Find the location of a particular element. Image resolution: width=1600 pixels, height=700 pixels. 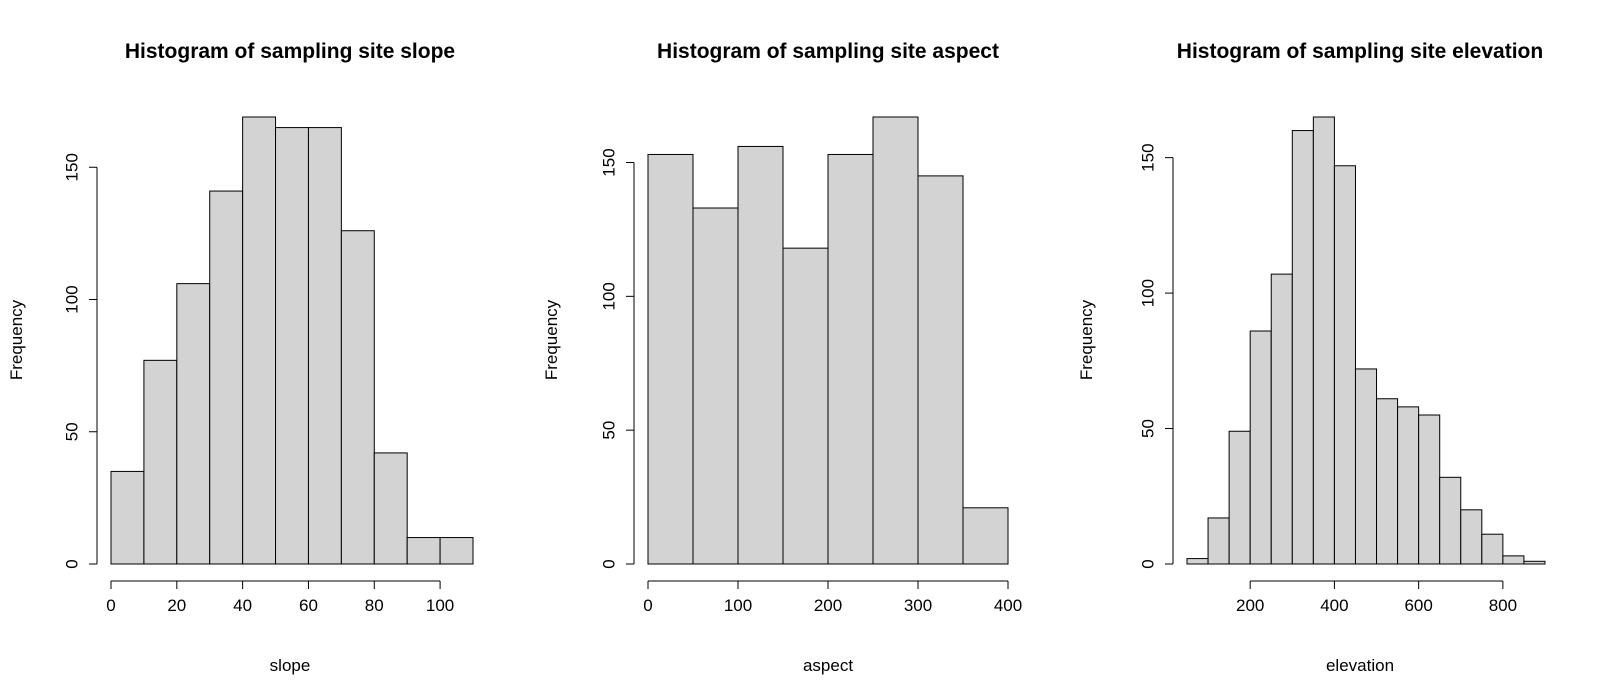

x-axis: 0 100 200 300 400 is located at coordinates (832, 597).